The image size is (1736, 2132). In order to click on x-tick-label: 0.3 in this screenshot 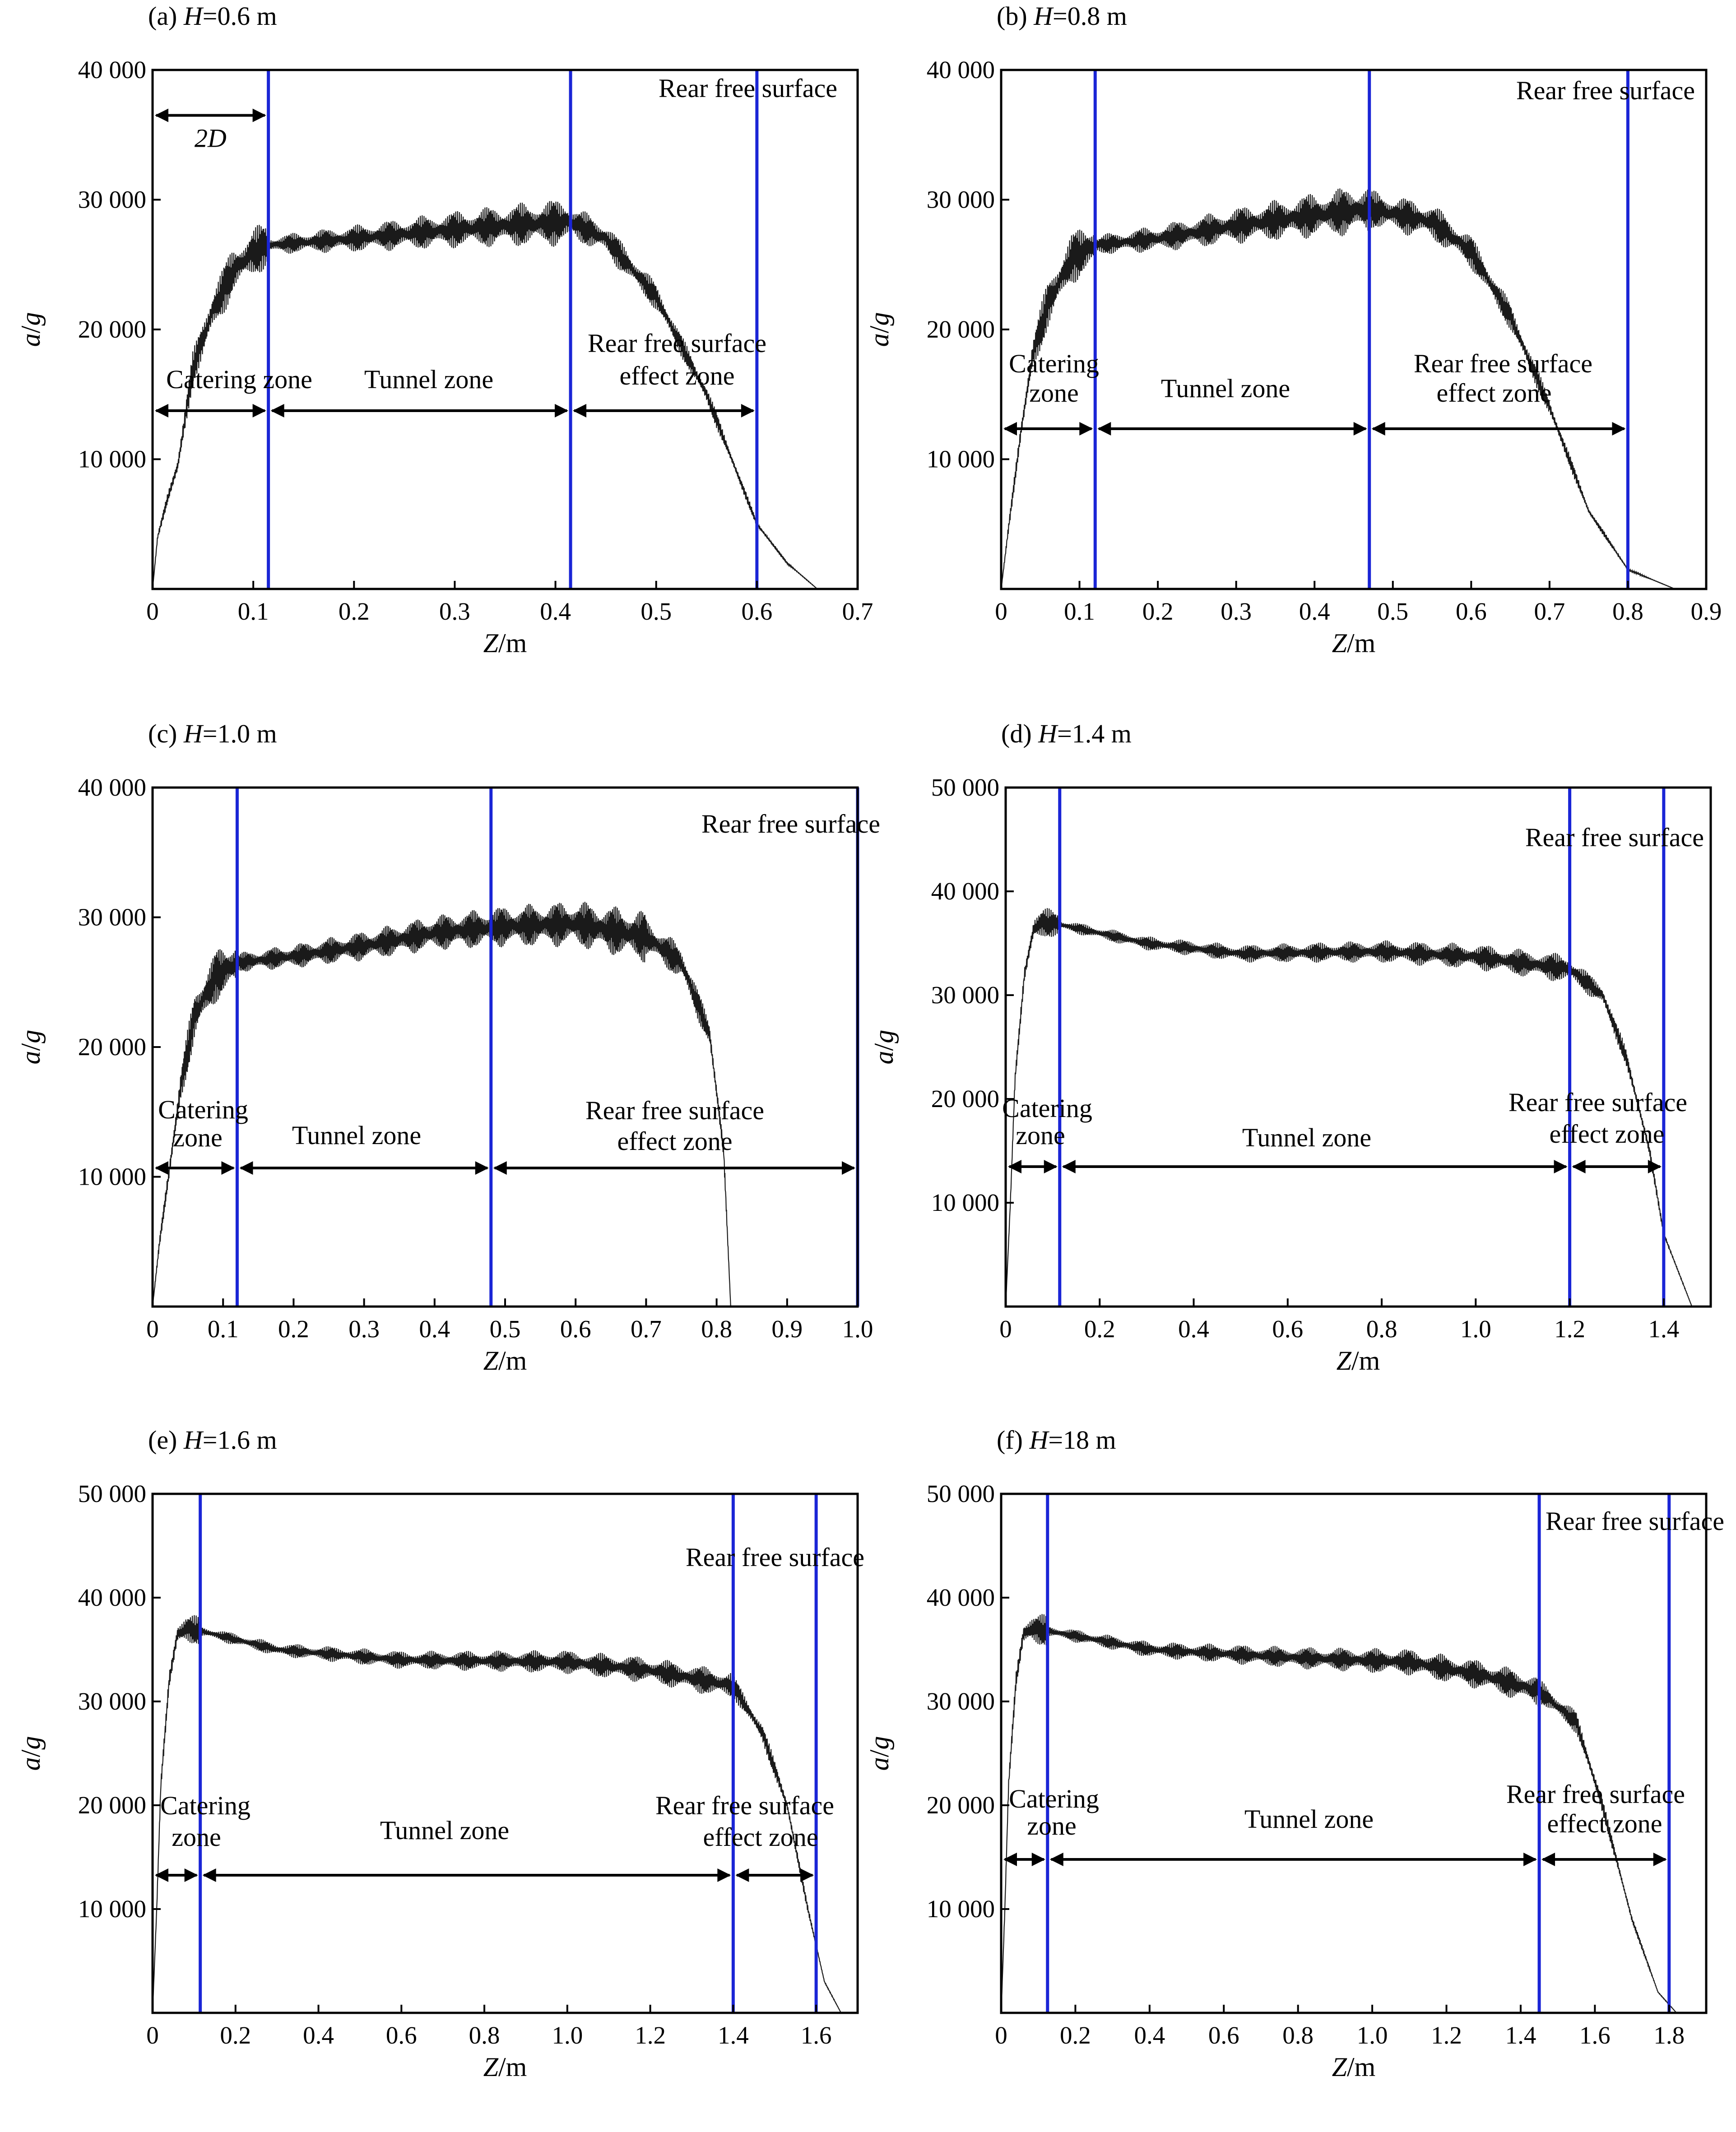, I will do `click(364, 1329)`.